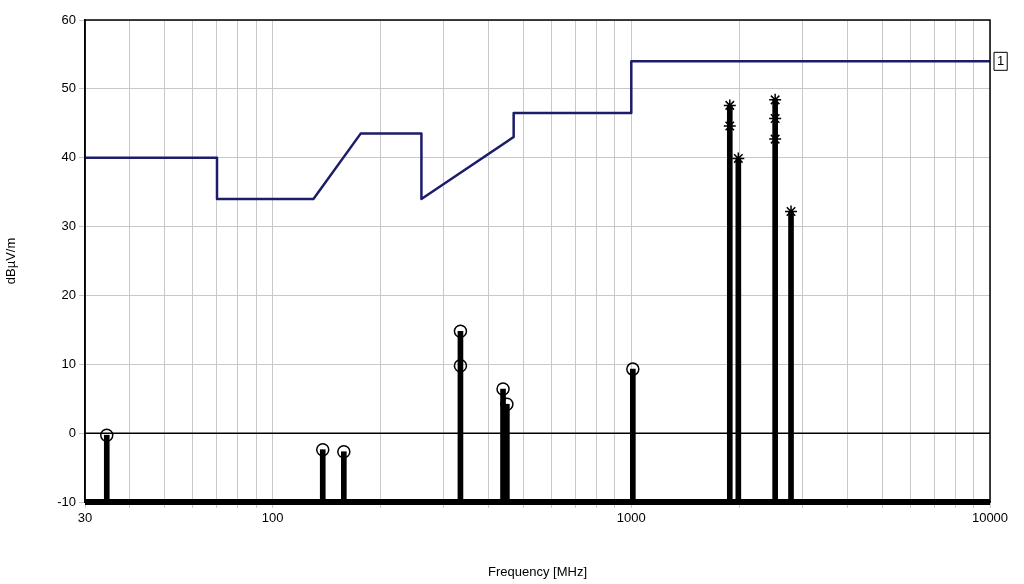 The height and width of the screenshot is (584, 1024). Describe the element at coordinates (68, 295) in the screenshot. I see `y-tick-label: 20` at that location.